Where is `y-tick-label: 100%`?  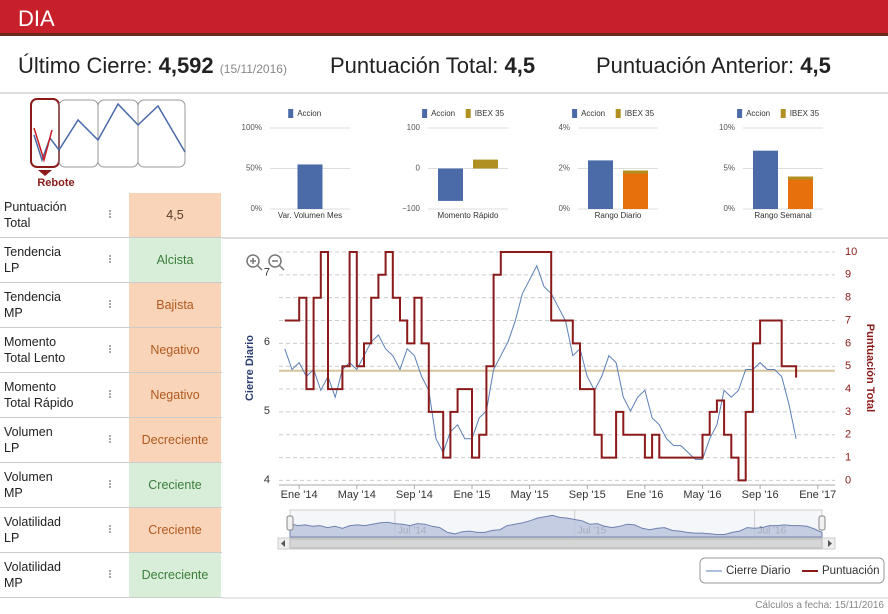 y-tick-label: 100% is located at coordinates (252, 127).